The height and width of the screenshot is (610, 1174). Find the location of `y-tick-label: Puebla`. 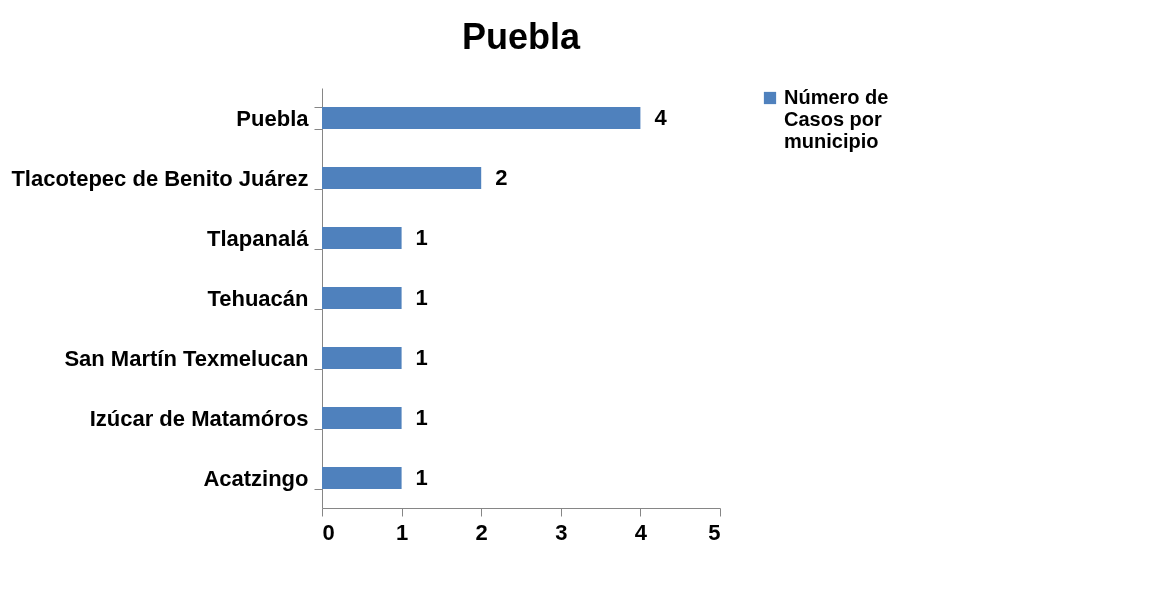

y-tick-label: Puebla is located at coordinates (273, 118).